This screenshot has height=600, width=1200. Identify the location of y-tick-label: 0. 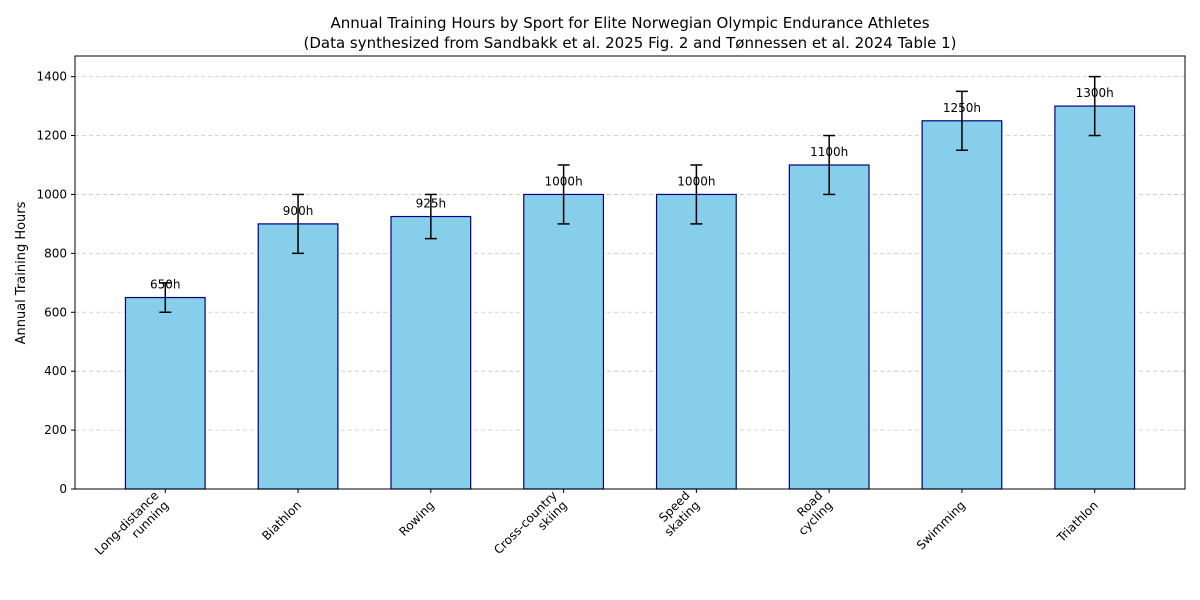
(63, 489).